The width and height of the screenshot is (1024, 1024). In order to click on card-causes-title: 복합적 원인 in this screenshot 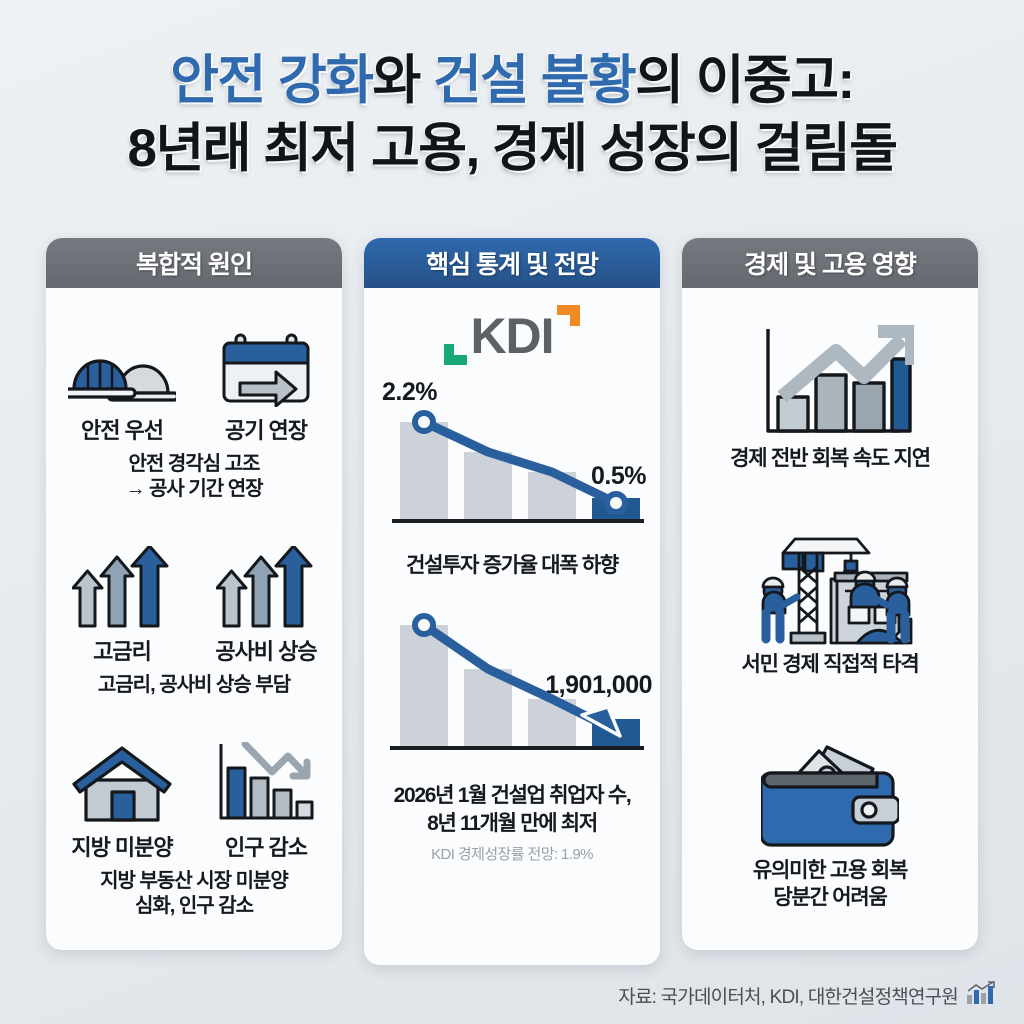, I will do `click(194, 265)`.